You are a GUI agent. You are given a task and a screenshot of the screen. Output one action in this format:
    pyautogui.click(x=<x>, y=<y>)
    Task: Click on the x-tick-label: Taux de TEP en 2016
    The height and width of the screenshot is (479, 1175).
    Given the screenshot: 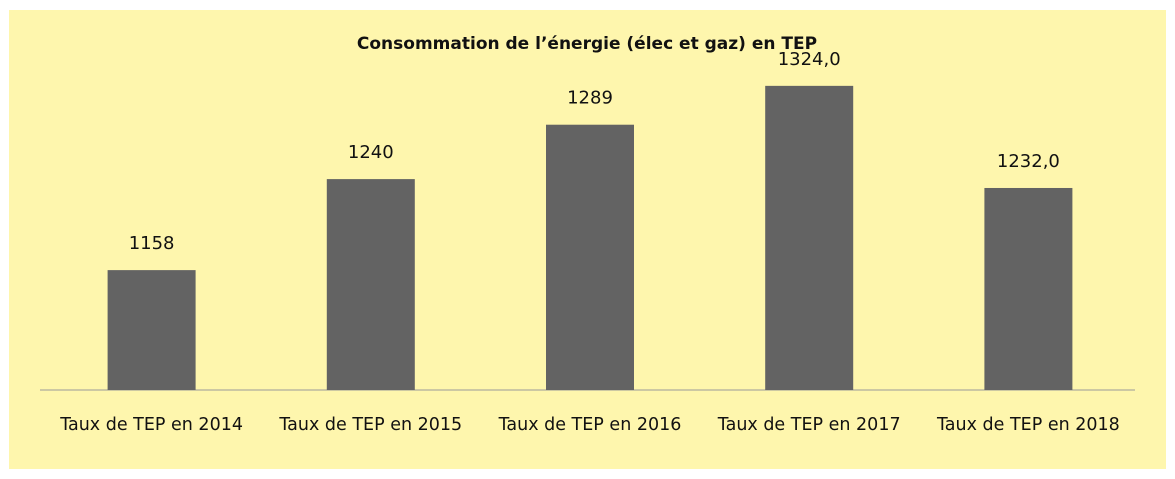 What is the action you would take?
    pyautogui.click(x=590, y=425)
    